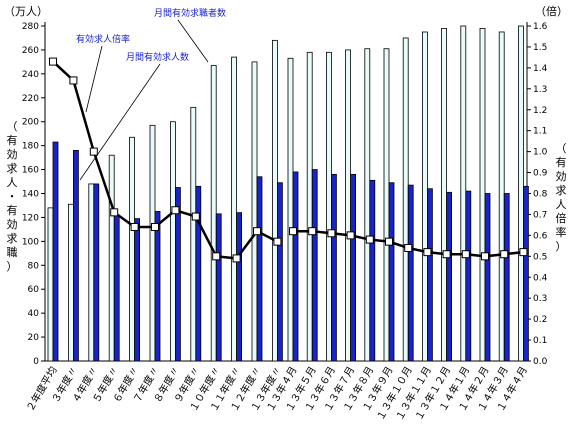  What do you see at coordinates (30, 195) in the screenshot?
I see `left-tick-label: 140` at bounding box center [30, 195].